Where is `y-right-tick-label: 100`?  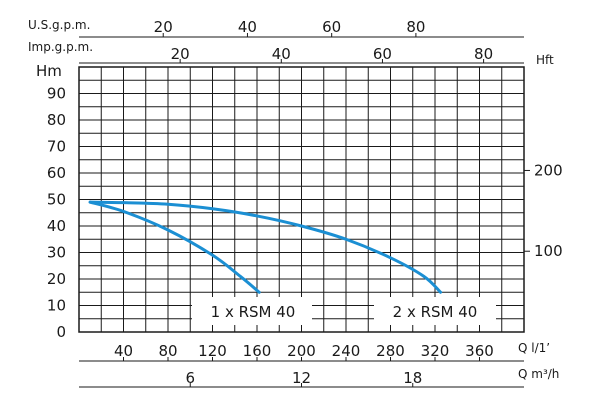 y-right-tick-label: 100 is located at coordinates (548, 251).